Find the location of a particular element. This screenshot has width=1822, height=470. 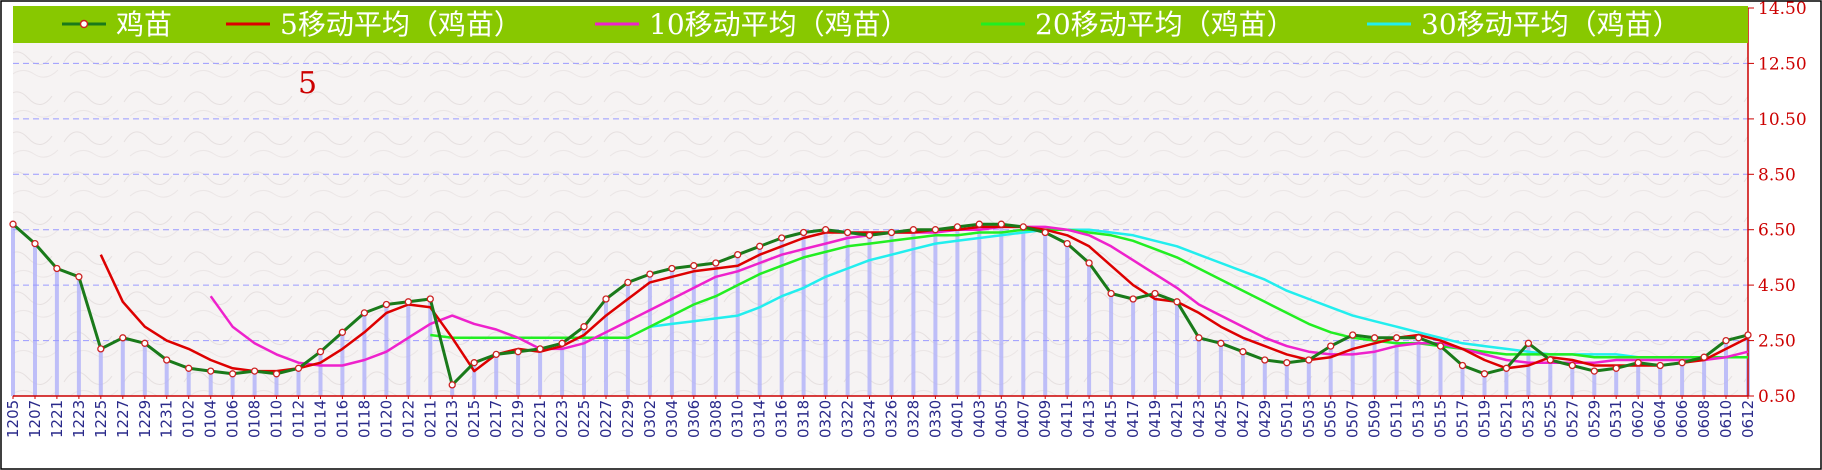

y-tick-label: 4.50 is located at coordinates (1777, 286).